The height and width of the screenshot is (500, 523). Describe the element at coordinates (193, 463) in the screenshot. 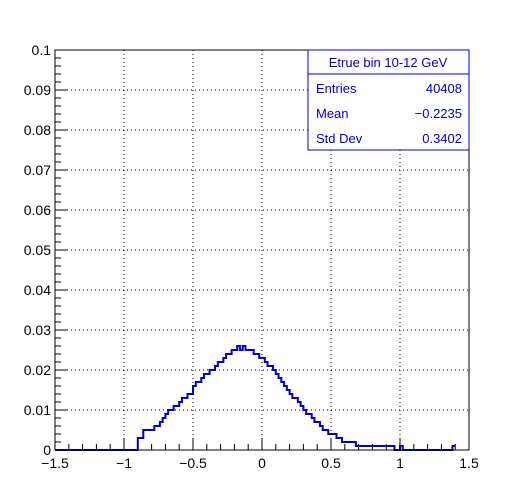

I see `x-tick-label: −0.5` at that location.